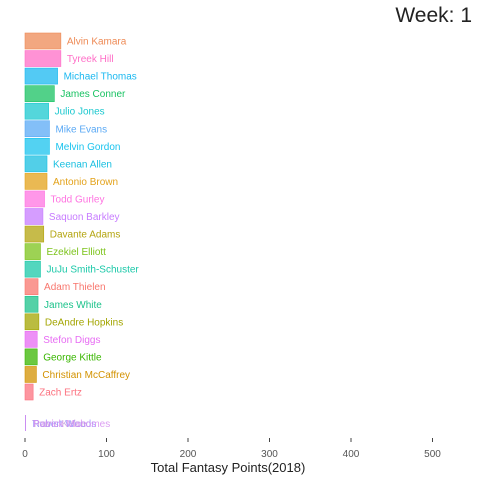 Image resolution: width=480 pixels, height=480 pixels. I want to click on x-tick-label: 300, so click(269, 454).